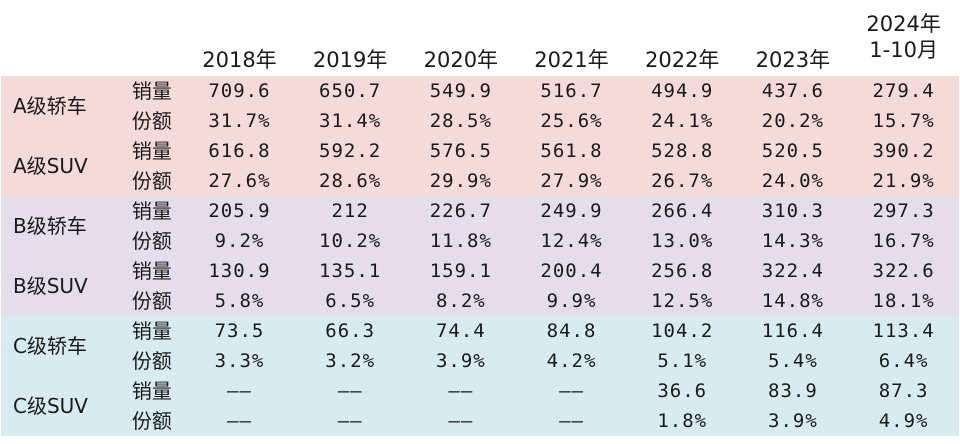 The width and height of the screenshot is (960, 444). Describe the element at coordinates (350, 211) in the screenshot. I see `sales-value-cell: 212` at that location.